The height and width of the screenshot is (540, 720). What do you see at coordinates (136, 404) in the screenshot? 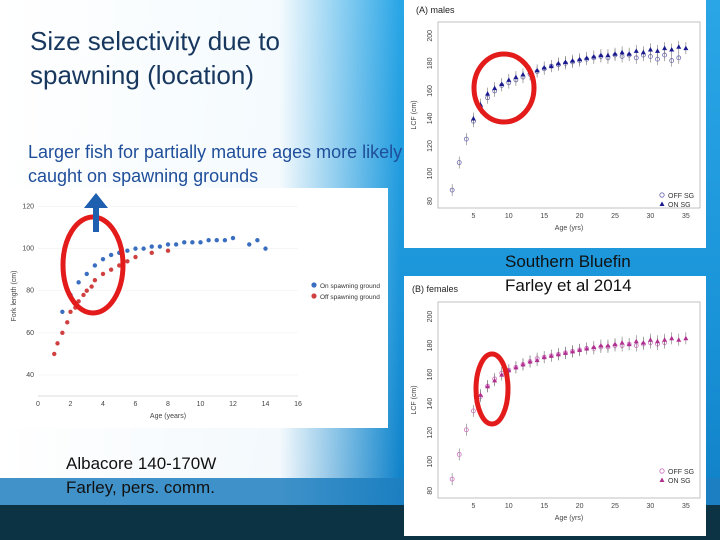
I see `x-tick-label: 6` at bounding box center [136, 404].